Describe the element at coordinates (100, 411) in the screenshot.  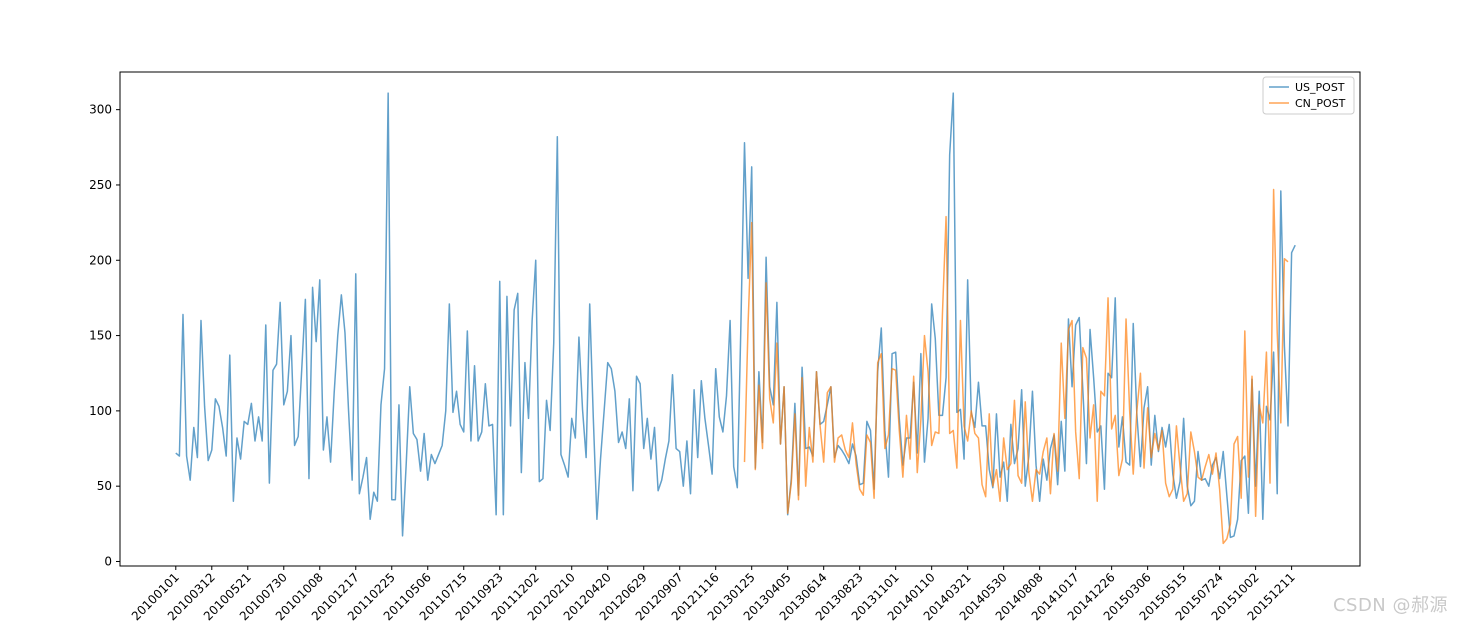
I see `y-tick-label: 100` at that location.